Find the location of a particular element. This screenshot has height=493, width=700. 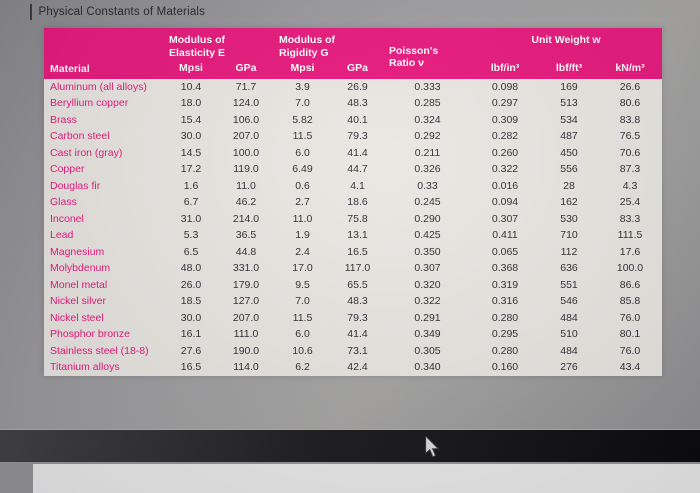

value-cell: 9.5 is located at coordinates (302, 284).